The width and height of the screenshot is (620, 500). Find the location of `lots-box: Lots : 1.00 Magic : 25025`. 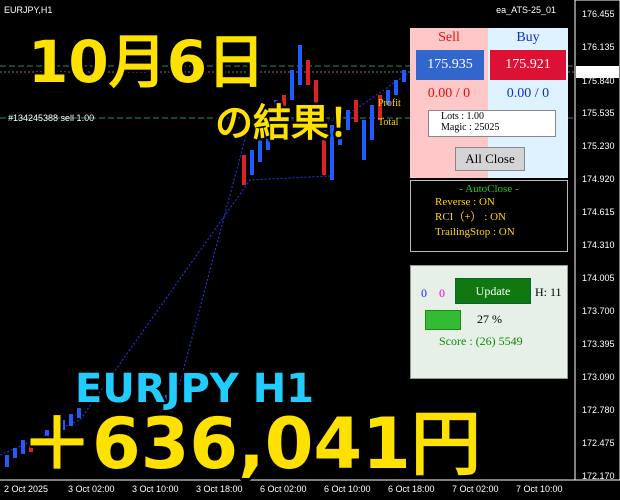

lots-box: Lots : 1.00 Magic : 25025 is located at coordinates (492, 123).